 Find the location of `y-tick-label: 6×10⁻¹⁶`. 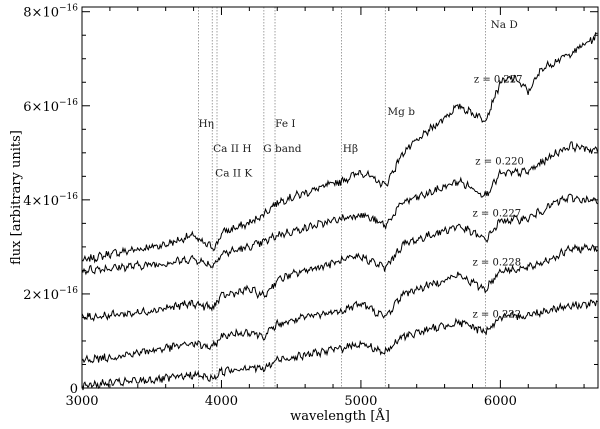

y-tick-label: 6×10⁻¹⁶ is located at coordinates (50, 106).